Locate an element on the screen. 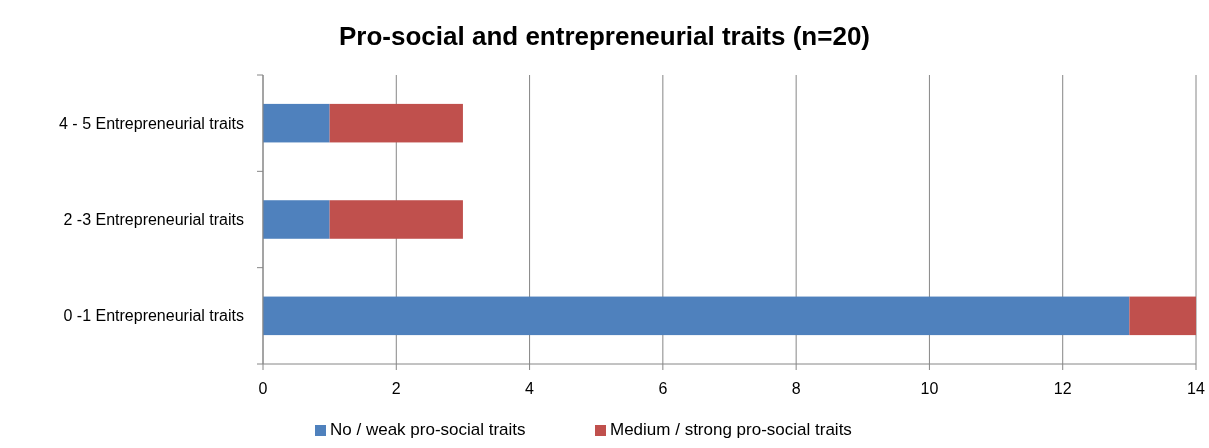 This screenshot has width=1209, height=448. chart-title: Pro-social and entrepreneurial traits (n=20) is located at coordinates (604, 36).